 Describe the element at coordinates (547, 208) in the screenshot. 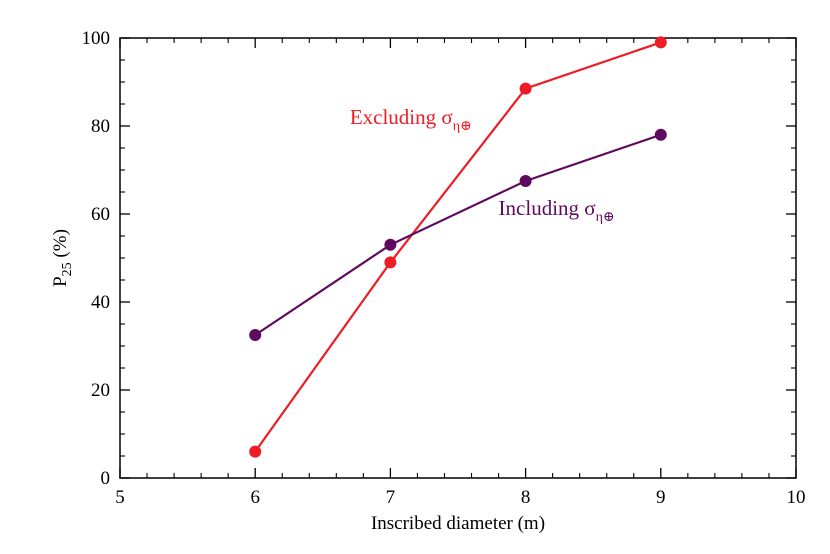

I see `annotation-including-text: Including σ` at that location.